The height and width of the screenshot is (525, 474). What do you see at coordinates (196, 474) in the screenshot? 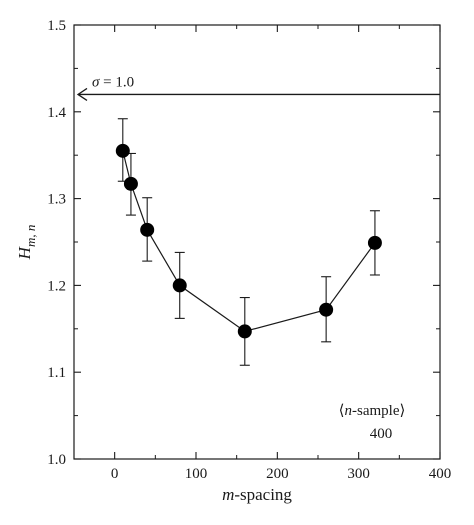
I see `x-tick-label: 100` at bounding box center [196, 474].